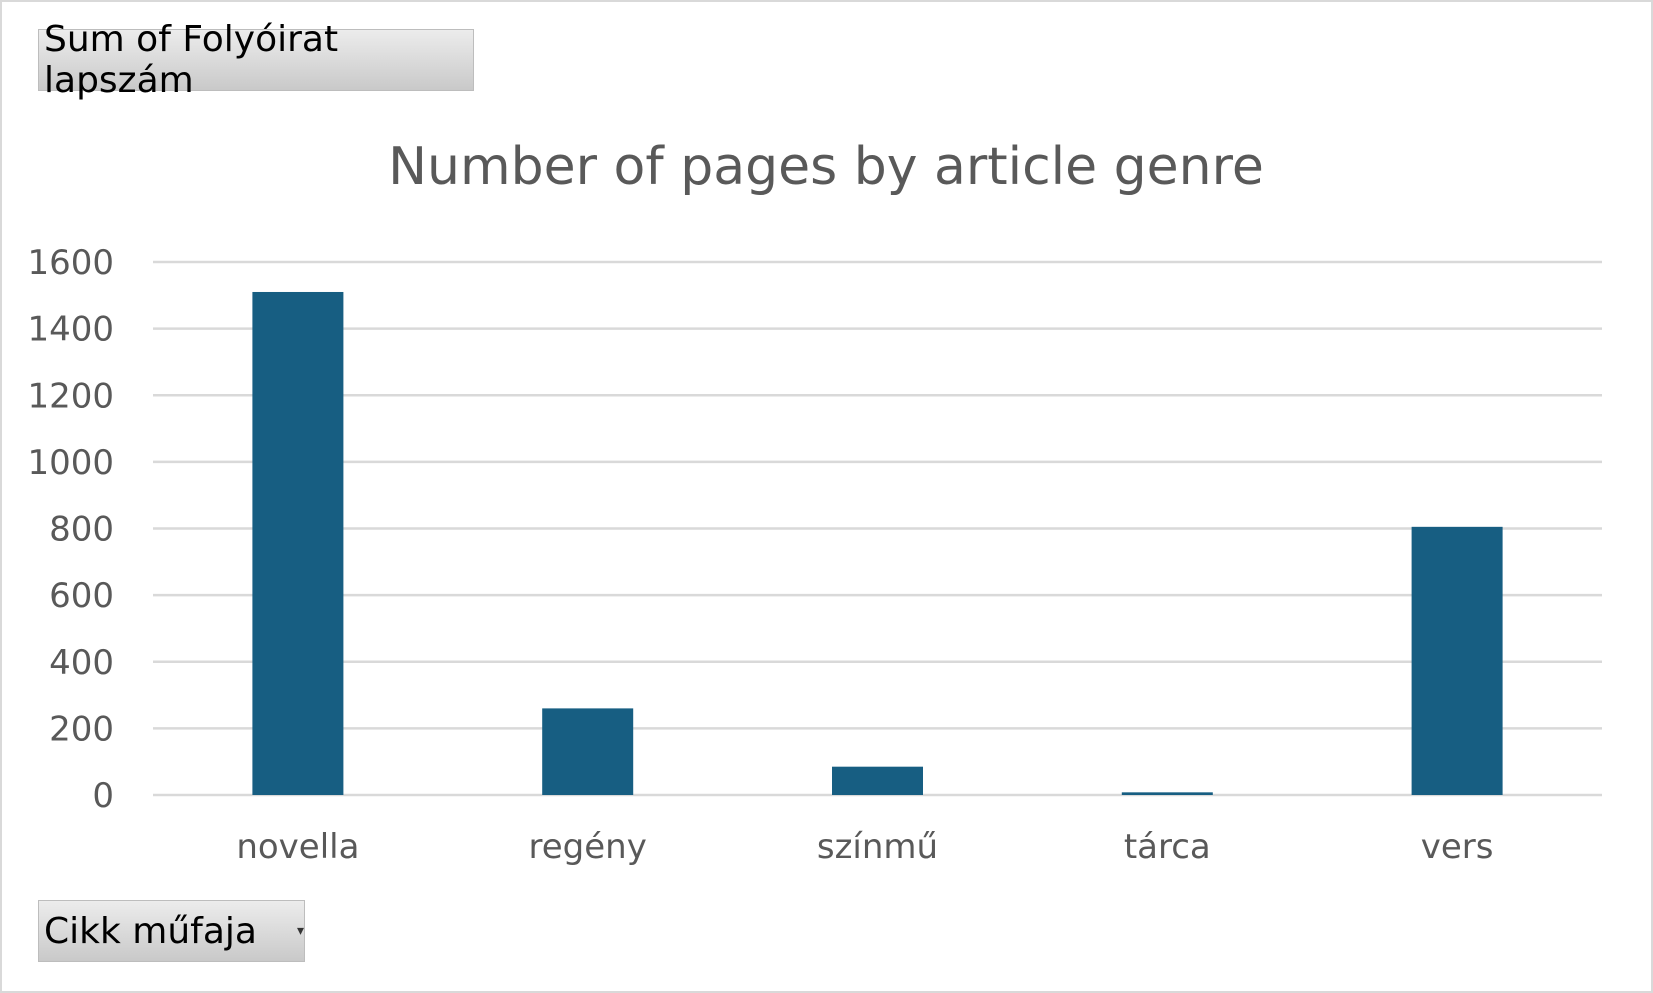  What do you see at coordinates (103, 796) in the screenshot?
I see `y-tick-label: 0` at bounding box center [103, 796].